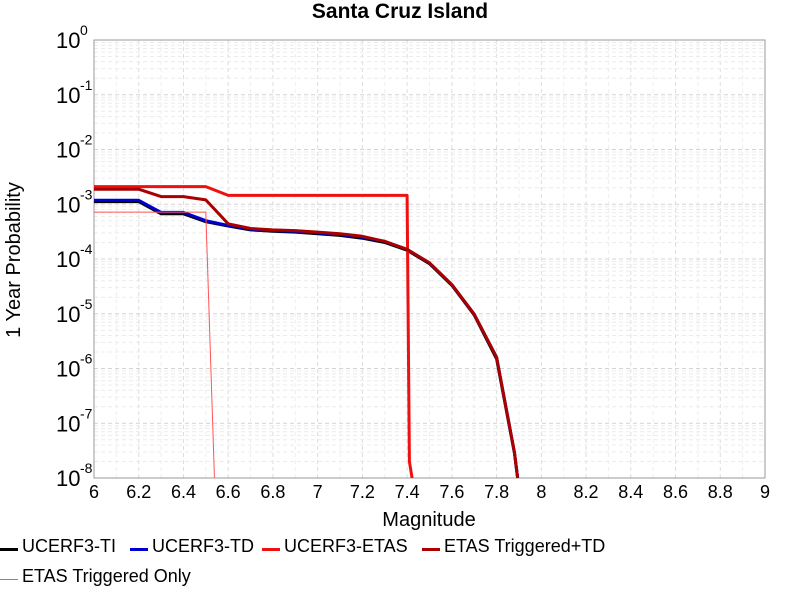 This screenshot has height=600, width=800. I want to click on y-tick-label: 10 -7, so click(74, 420).